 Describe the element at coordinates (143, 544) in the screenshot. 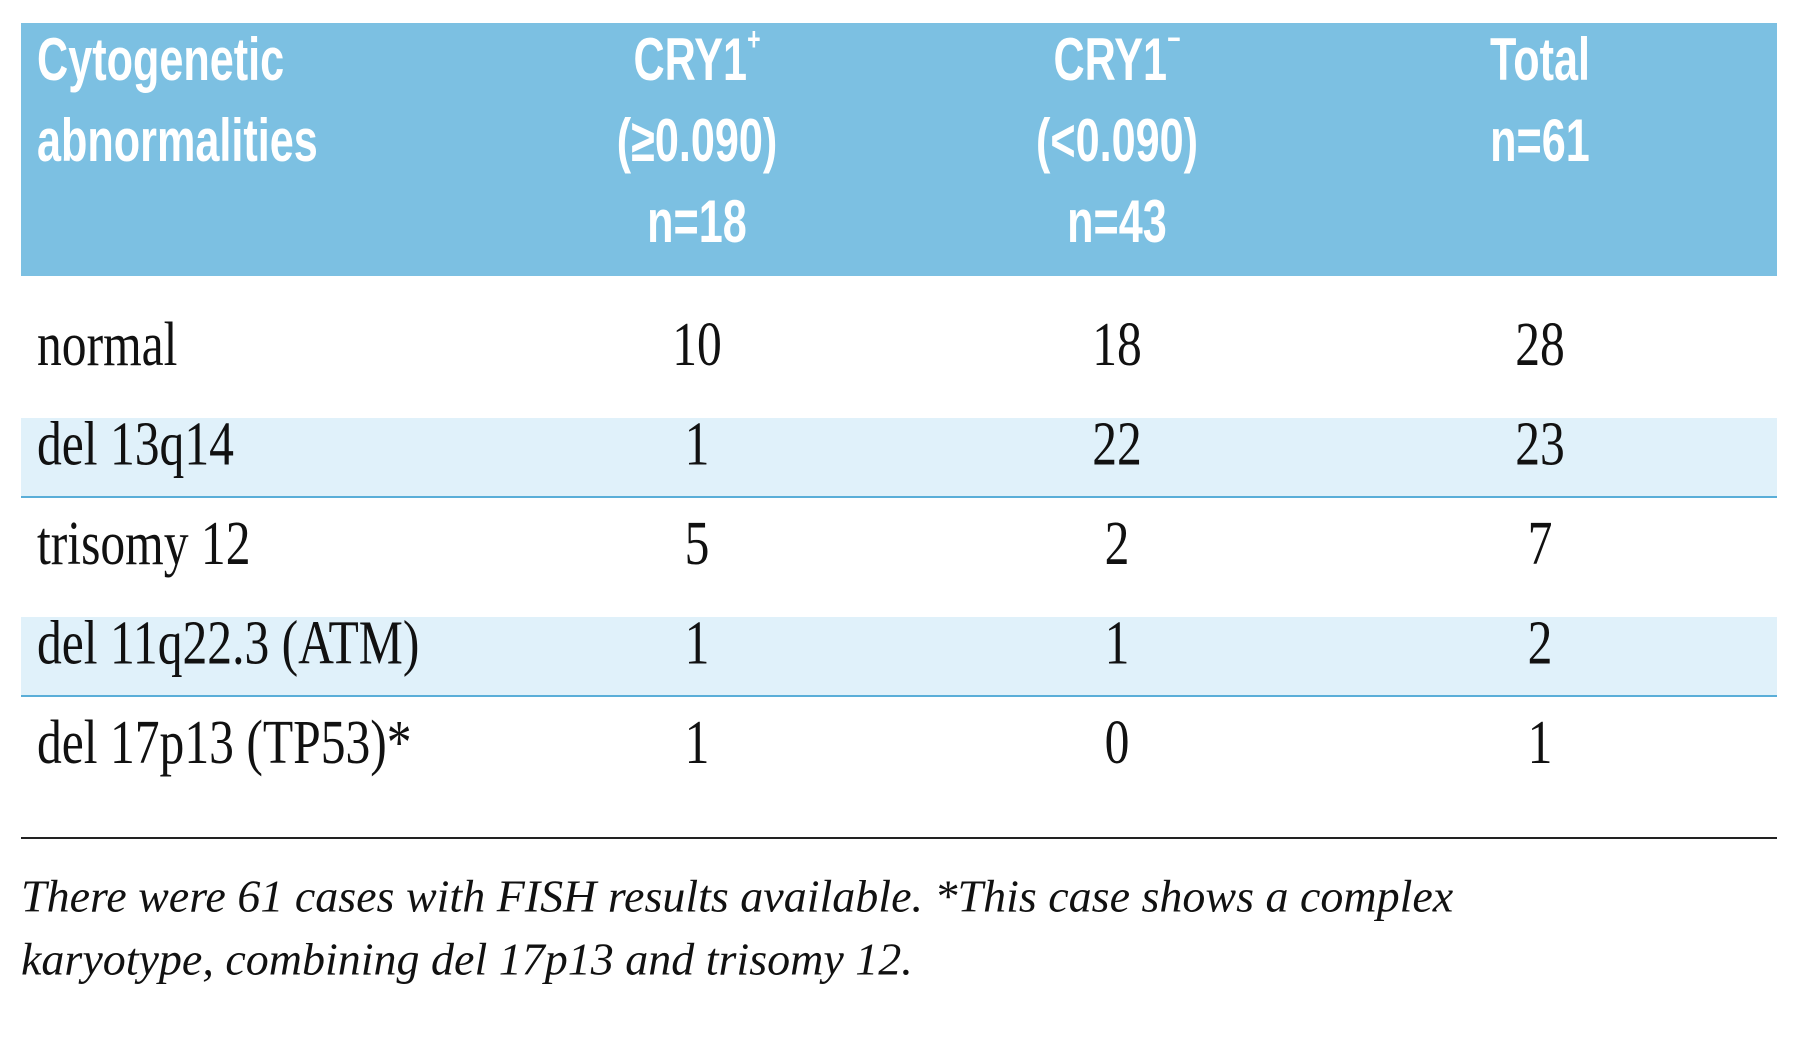

I see `row-label: trisomy 12` at that location.